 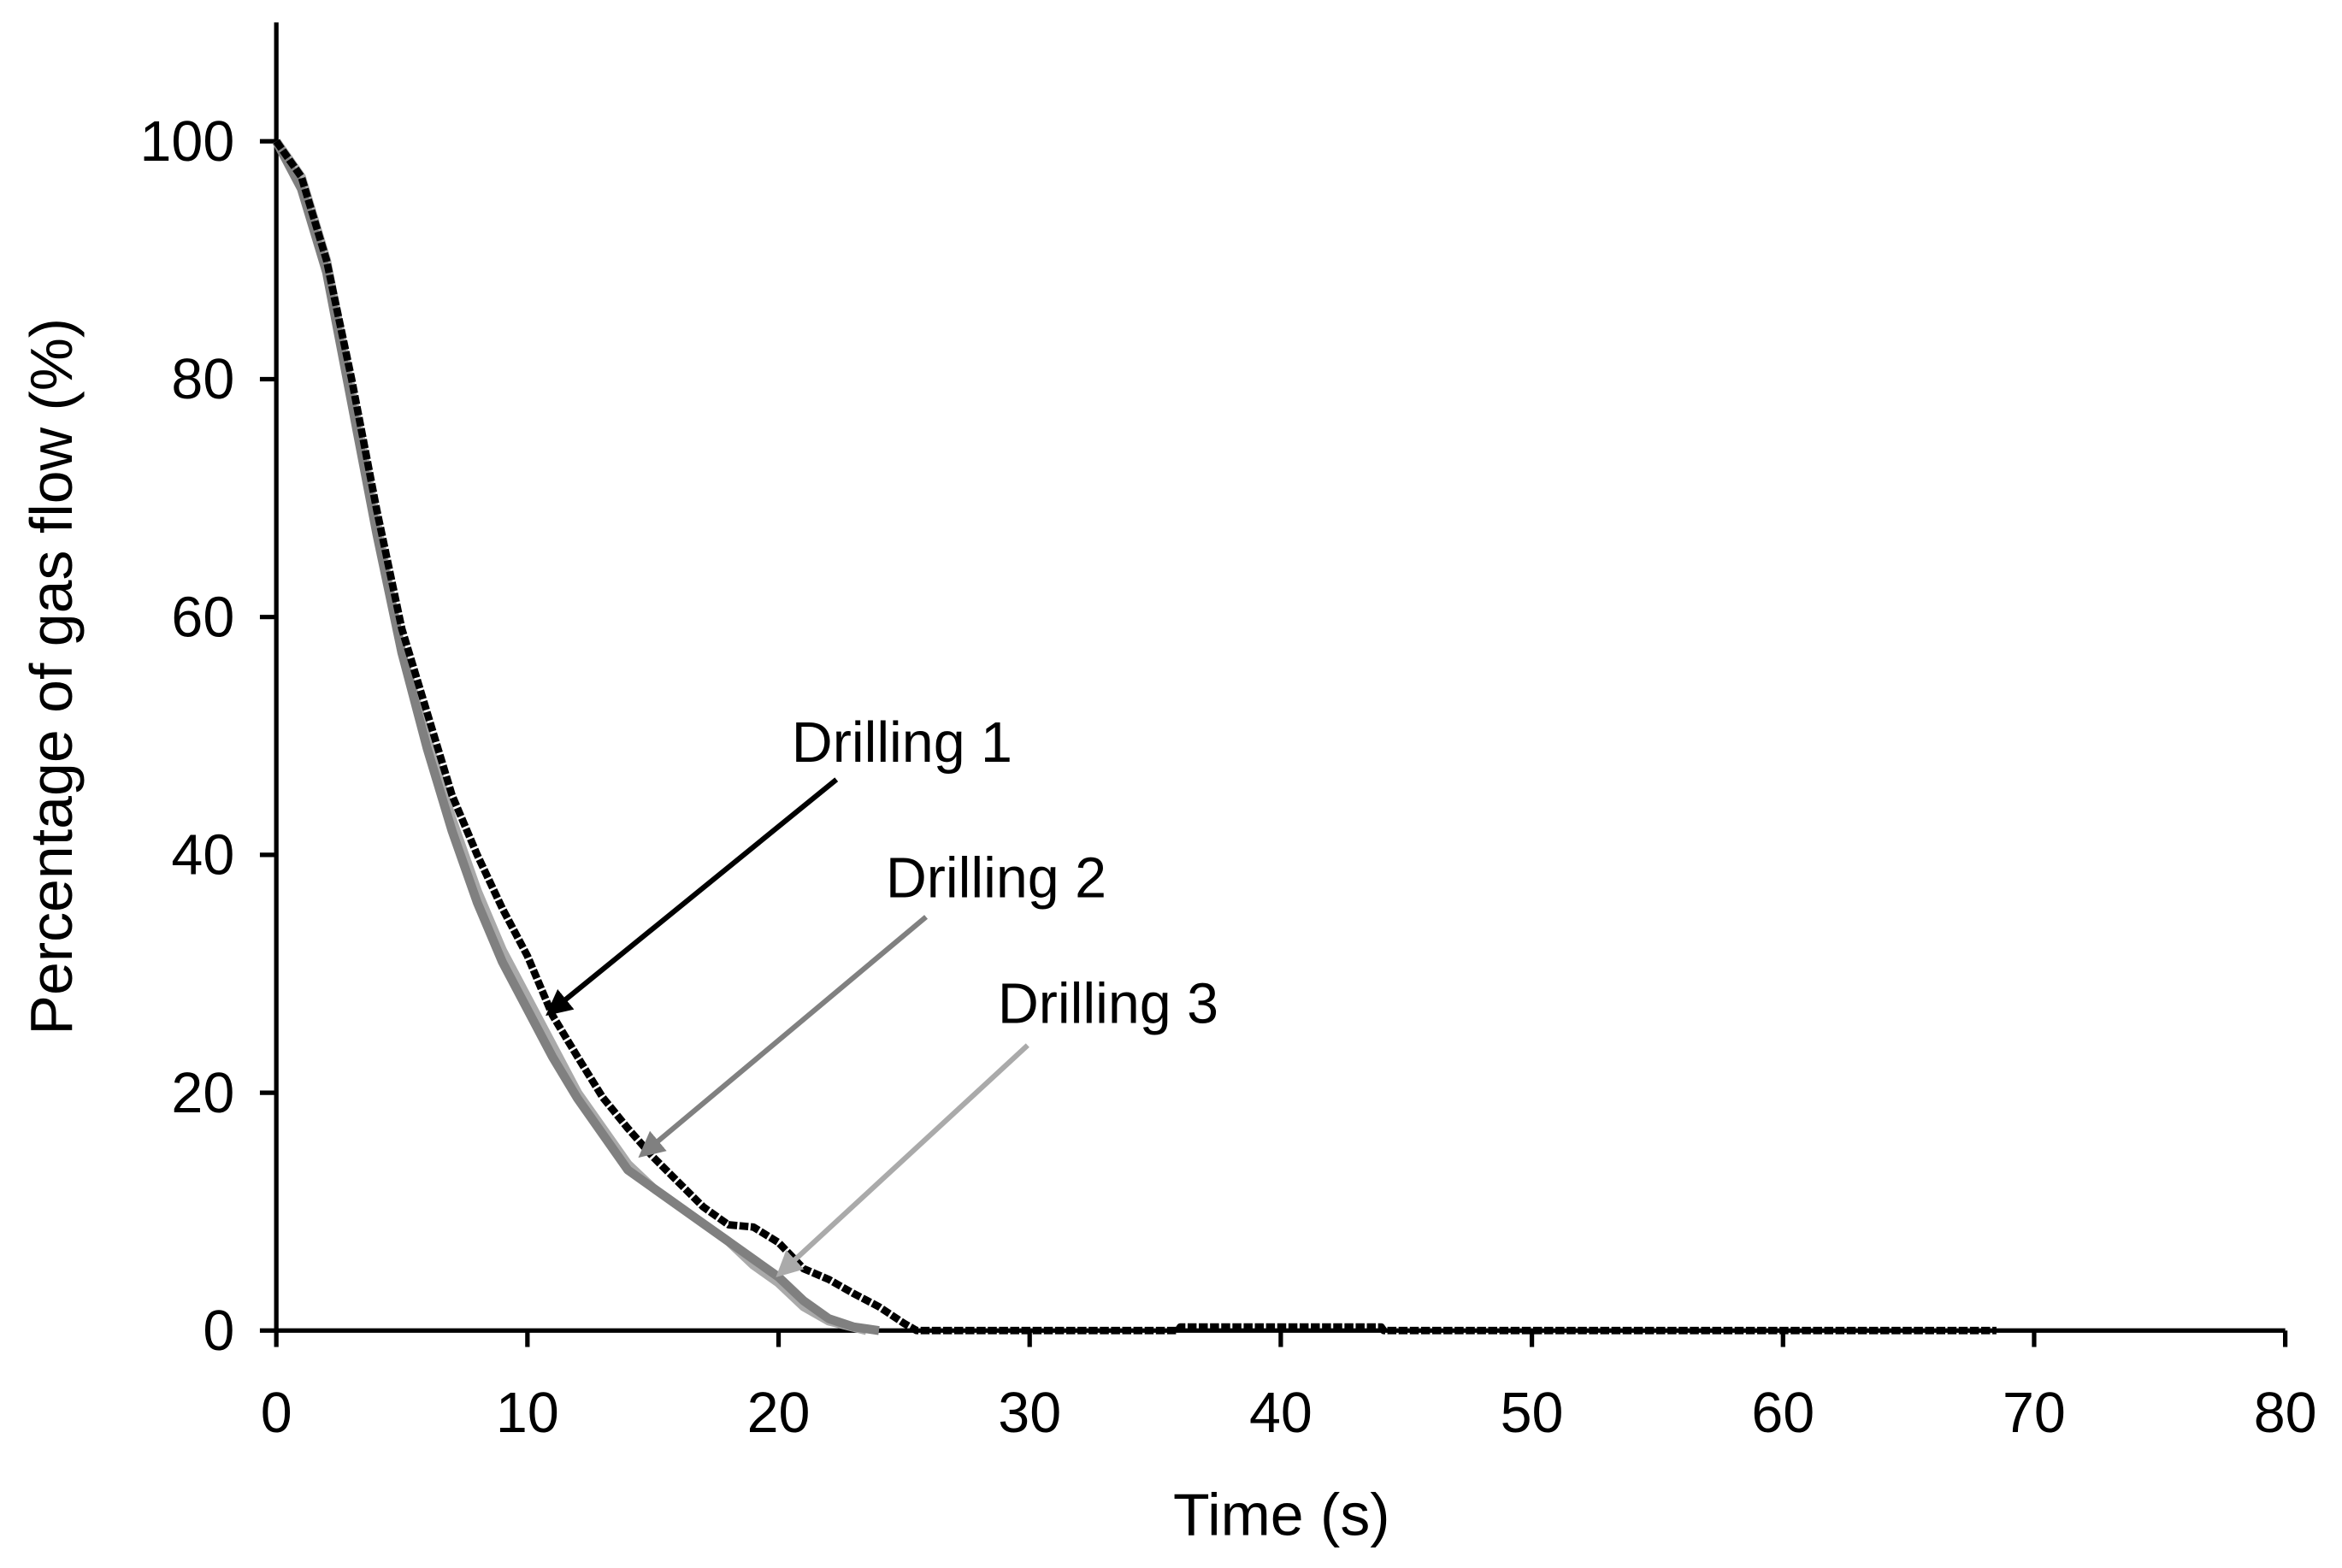 What do you see at coordinates (51, 676) in the screenshot?
I see `y-axis-label: Percentage of gas flow (%)` at bounding box center [51, 676].